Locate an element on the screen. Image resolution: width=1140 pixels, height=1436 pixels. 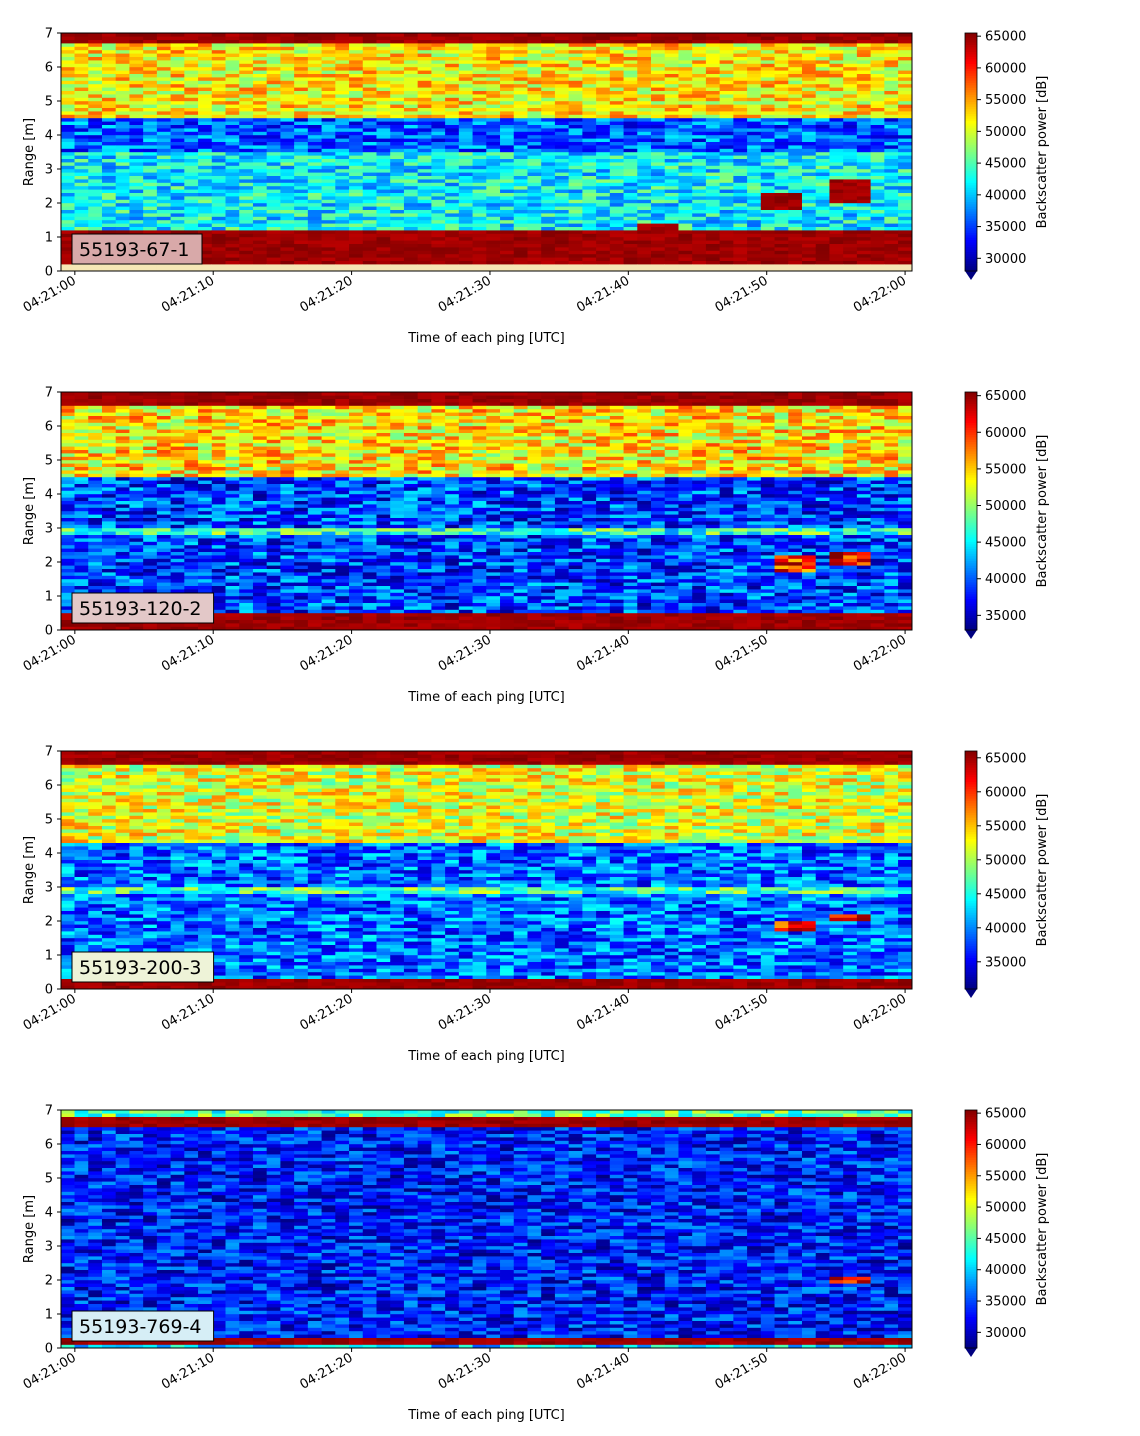
y-tick-label: 3 is located at coordinates (49, 170).